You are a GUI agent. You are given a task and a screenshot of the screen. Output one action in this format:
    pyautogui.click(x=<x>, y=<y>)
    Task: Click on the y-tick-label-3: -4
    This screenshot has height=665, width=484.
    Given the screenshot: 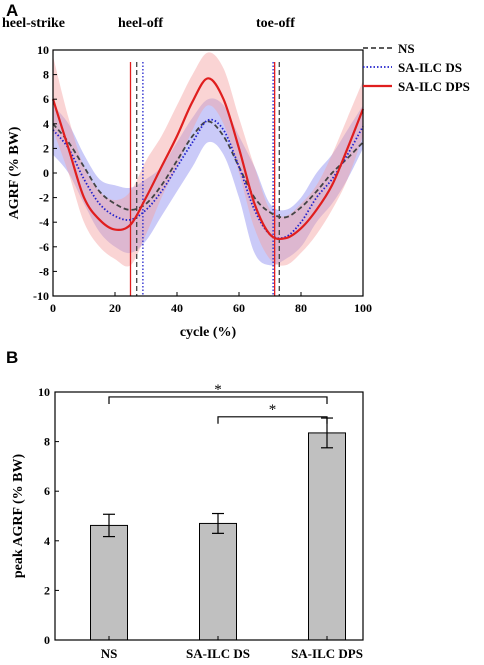 What is the action you would take?
    pyautogui.click(x=44, y=222)
    